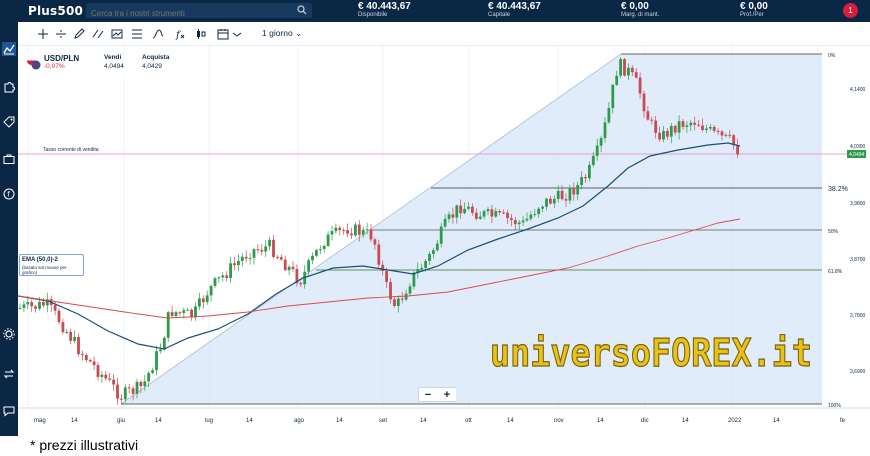 The height and width of the screenshot is (456, 870). What do you see at coordinates (447, 394) in the screenshot?
I see `zoom-in-button: +` at bounding box center [447, 394].